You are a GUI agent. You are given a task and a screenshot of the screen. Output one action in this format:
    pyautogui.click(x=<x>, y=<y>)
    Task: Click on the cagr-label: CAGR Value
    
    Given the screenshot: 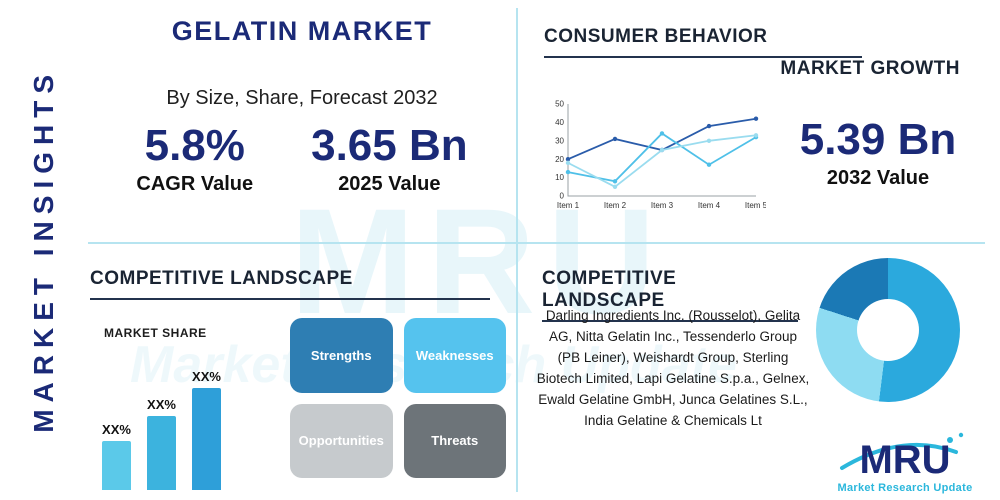 What is the action you would take?
    pyautogui.click(x=195, y=183)
    